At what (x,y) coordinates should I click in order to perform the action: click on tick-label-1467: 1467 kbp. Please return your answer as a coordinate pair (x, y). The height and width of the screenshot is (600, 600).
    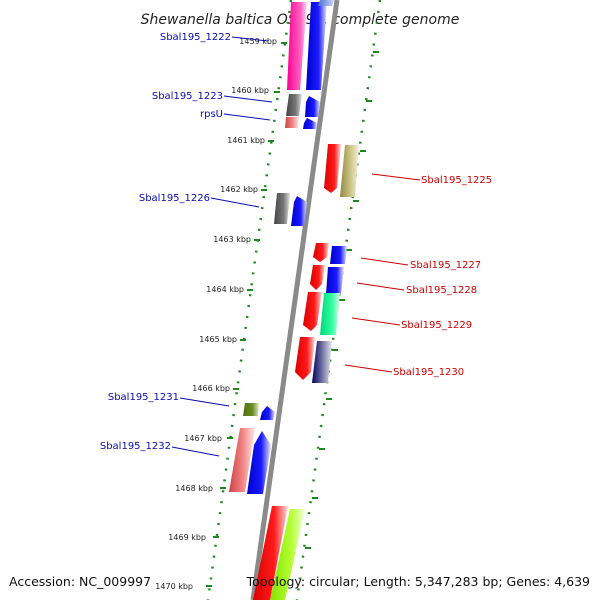
    Looking at the image, I should click on (203, 438).